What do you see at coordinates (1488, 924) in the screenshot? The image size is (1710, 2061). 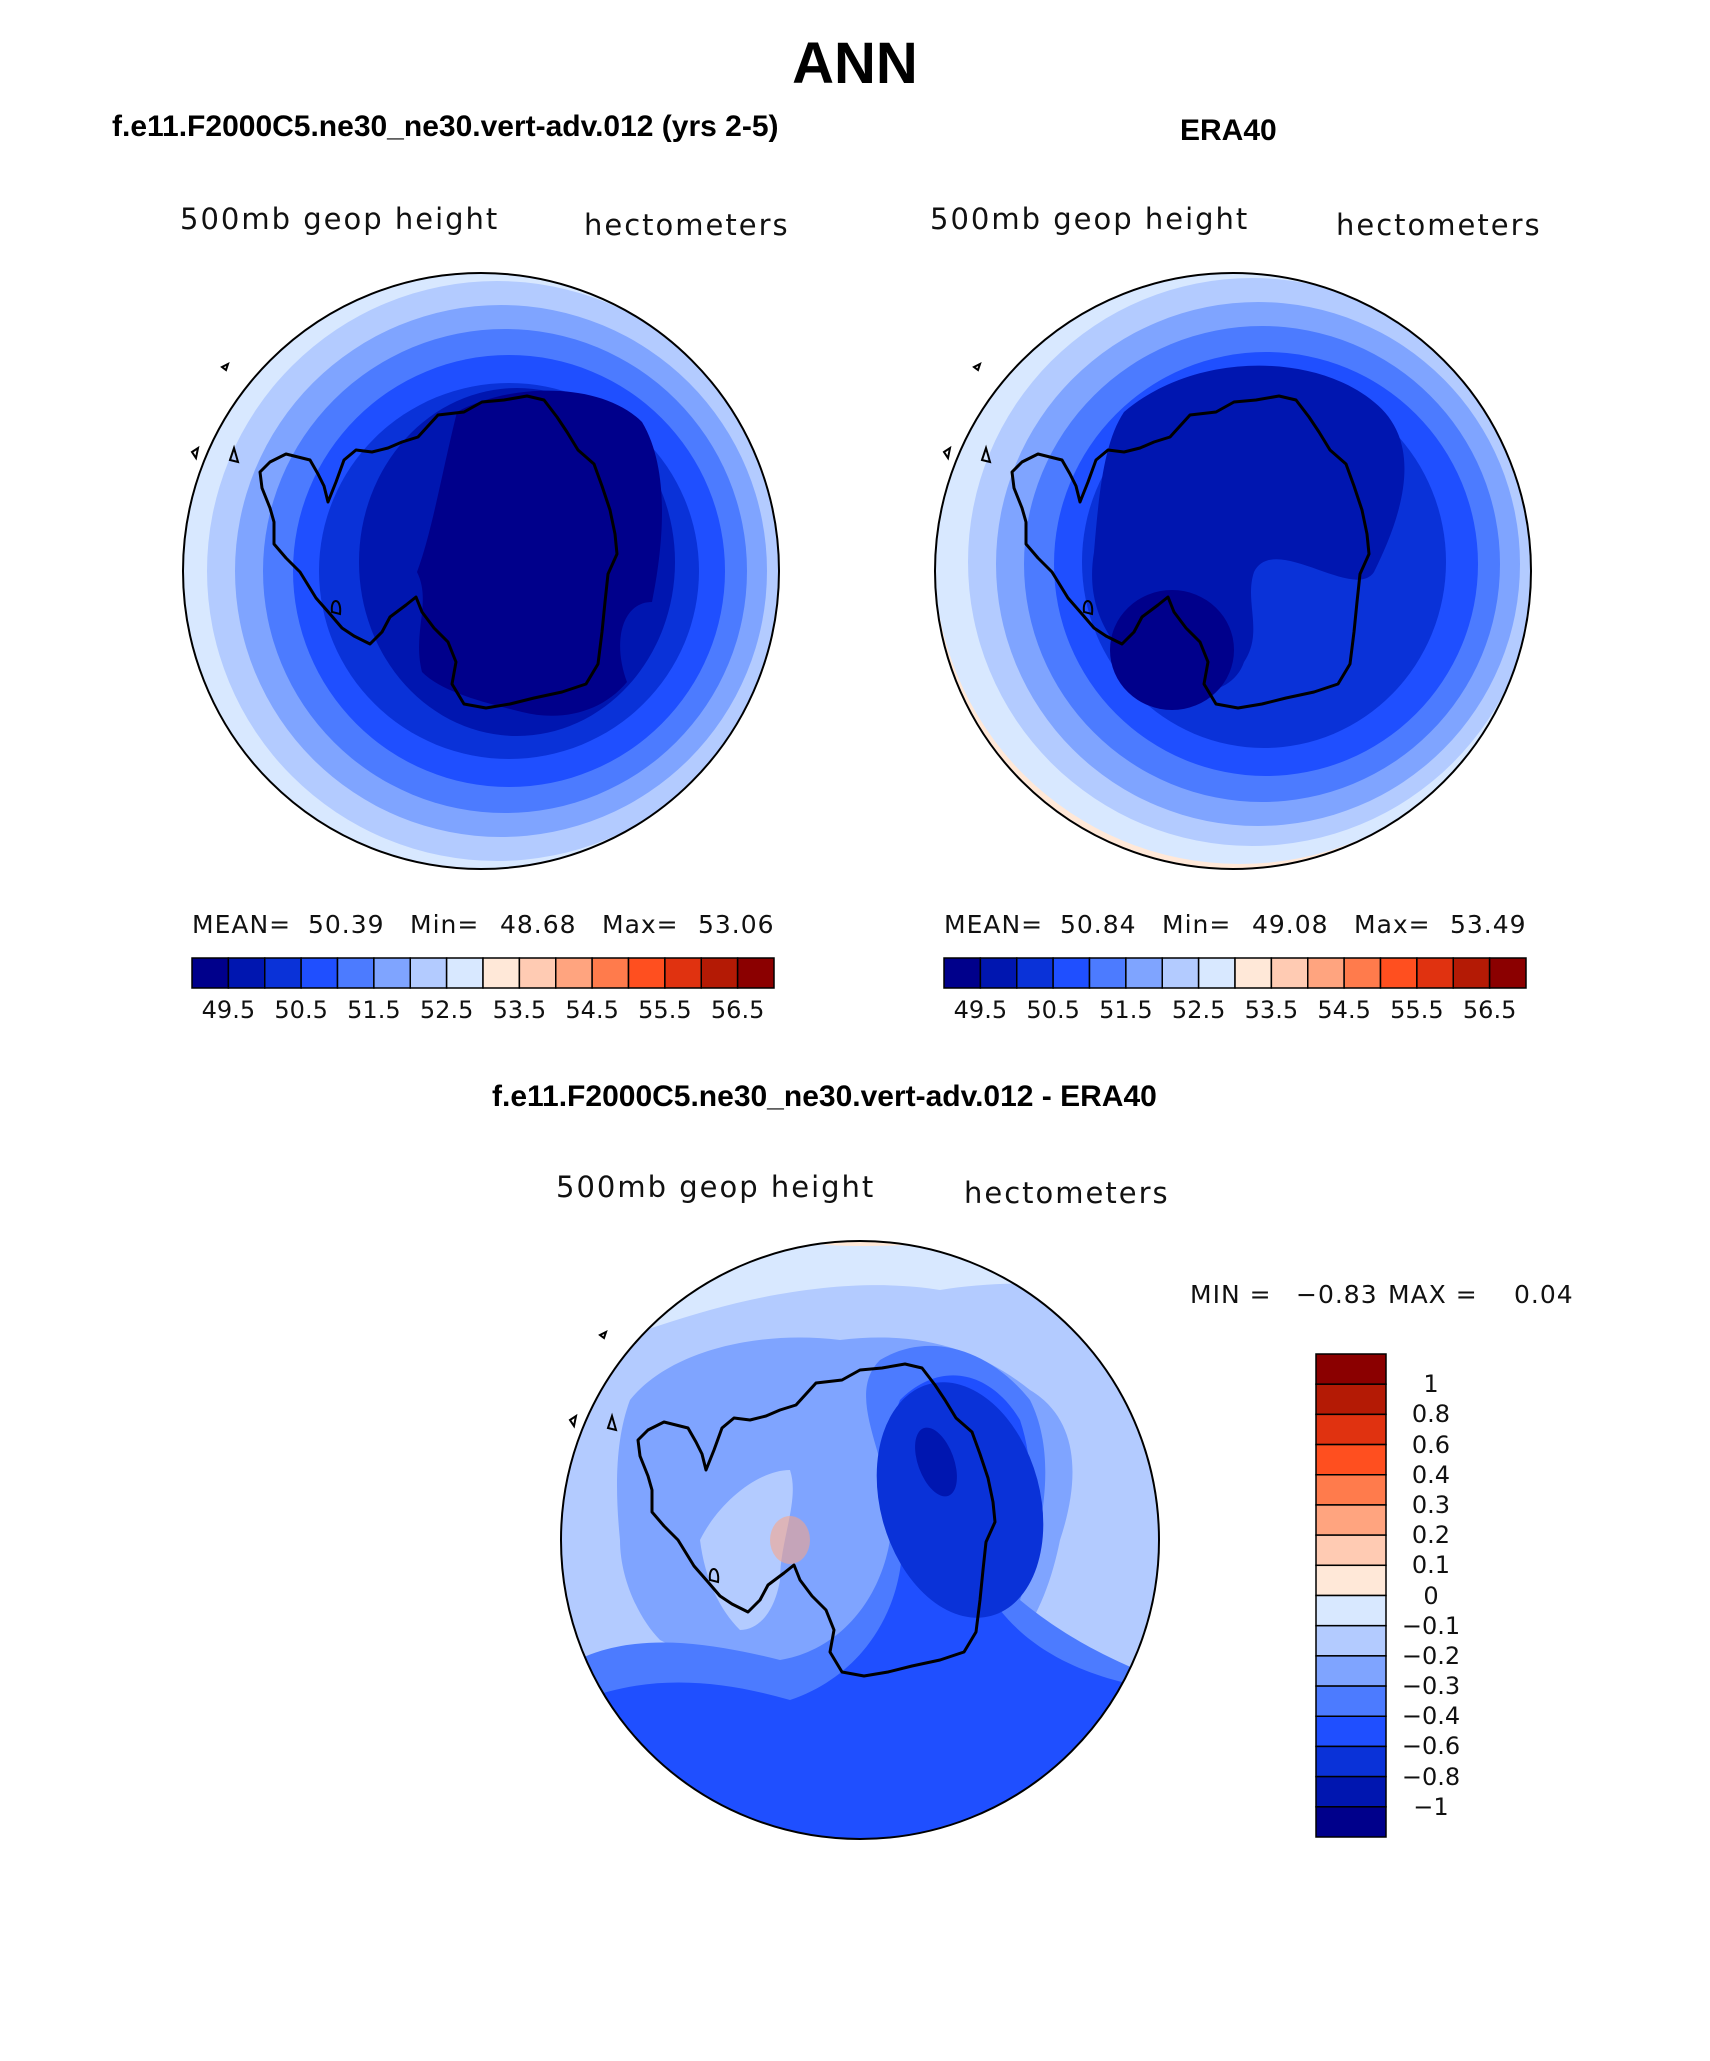 I see `obs-max-value: 53.49` at bounding box center [1488, 924].